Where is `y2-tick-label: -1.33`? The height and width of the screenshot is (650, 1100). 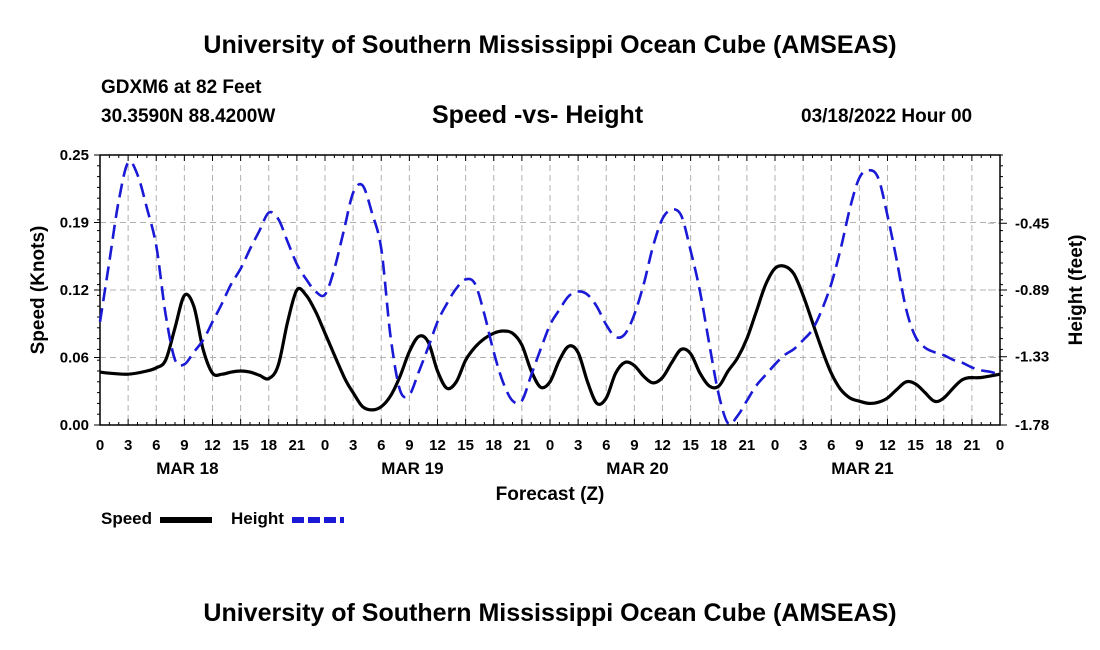
y2-tick-label: -1.33 is located at coordinates (1032, 357).